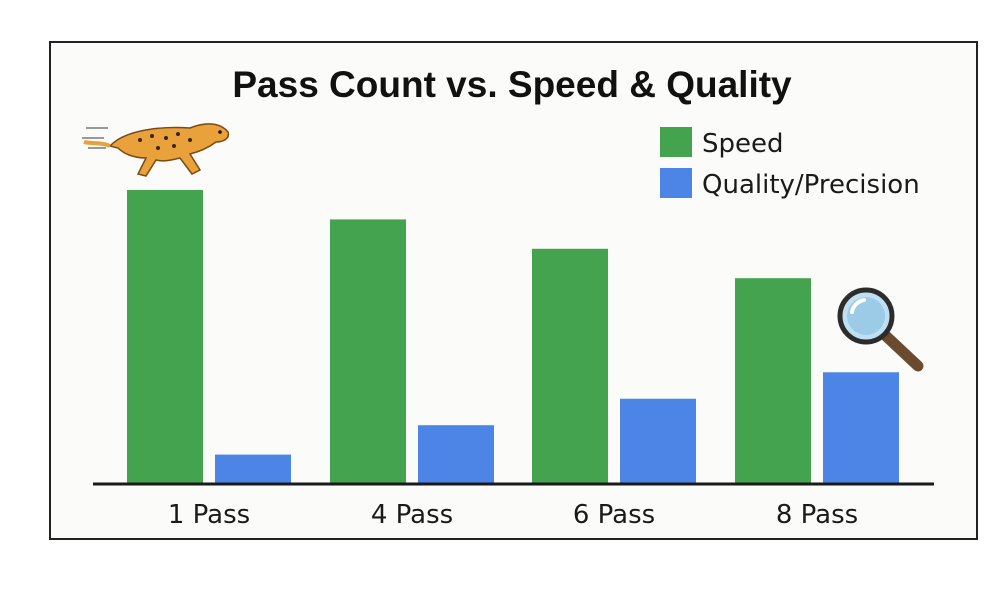 Image resolution: width=1000 pixels, height=600 pixels. I want to click on x-tick-label: 8 Pass, so click(817, 515).